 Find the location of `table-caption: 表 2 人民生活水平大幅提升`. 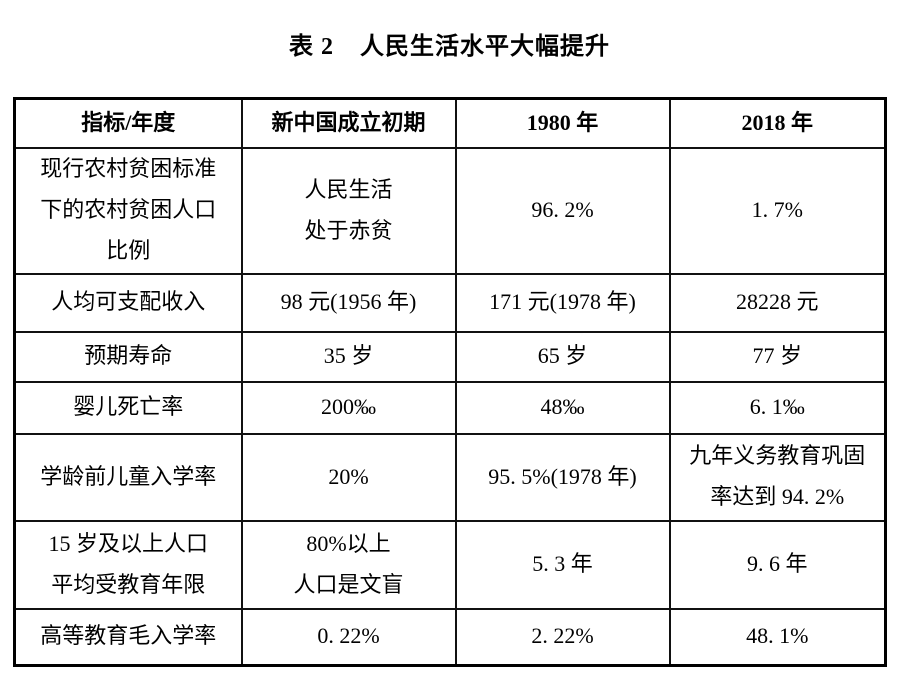

table-caption: 表 2 人民生活水平大幅提升 is located at coordinates (449, 30).